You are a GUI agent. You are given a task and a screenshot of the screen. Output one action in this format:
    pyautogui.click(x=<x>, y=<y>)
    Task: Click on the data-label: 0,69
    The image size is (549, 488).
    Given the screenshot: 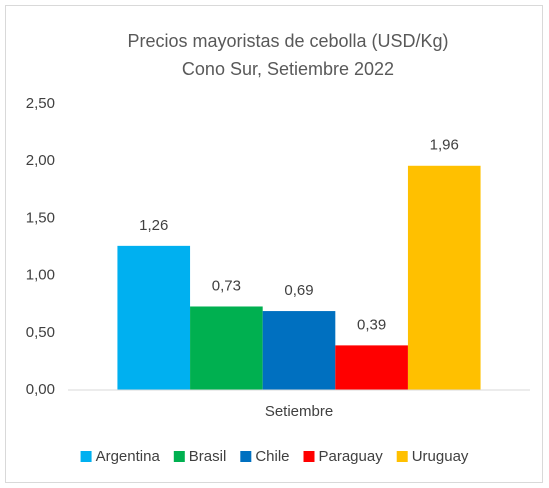 What is the action you would take?
    pyautogui.click(x=298, y=290)
    